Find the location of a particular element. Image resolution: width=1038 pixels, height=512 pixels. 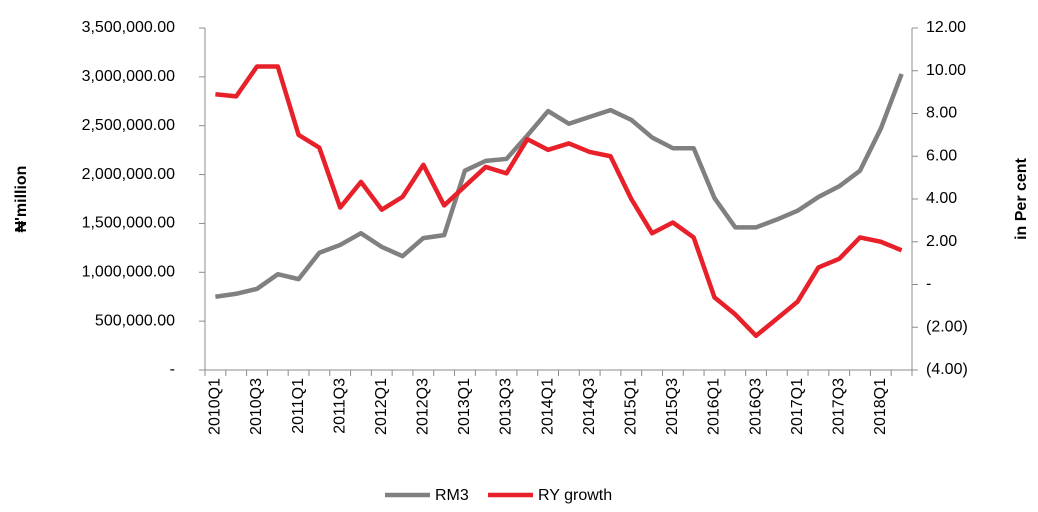

x-tick-label: 2013Q3 is located at coordinates (506, 406).